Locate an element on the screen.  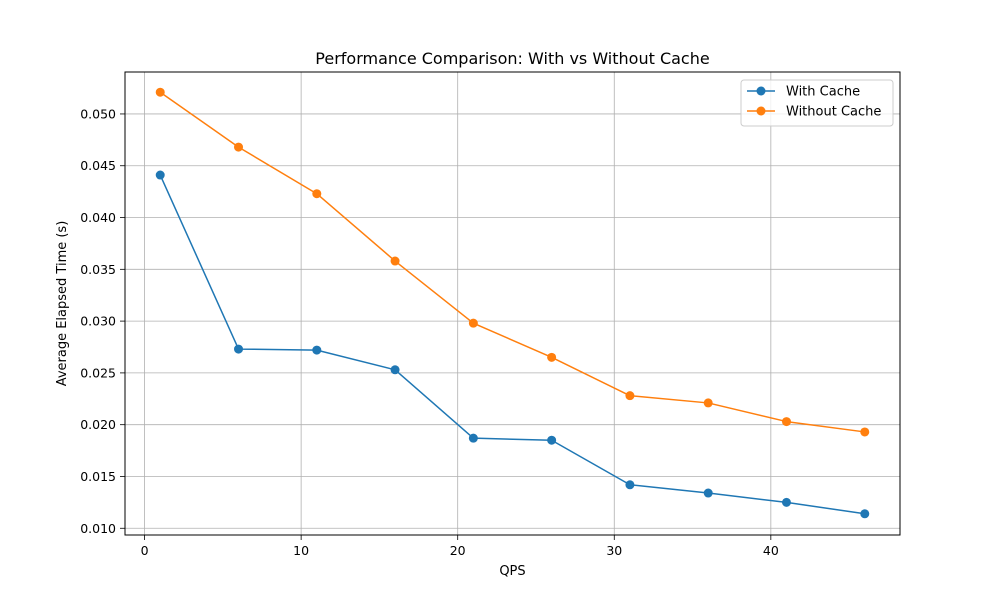
x-tick-label: 0 is located at coordinates (145, 550).